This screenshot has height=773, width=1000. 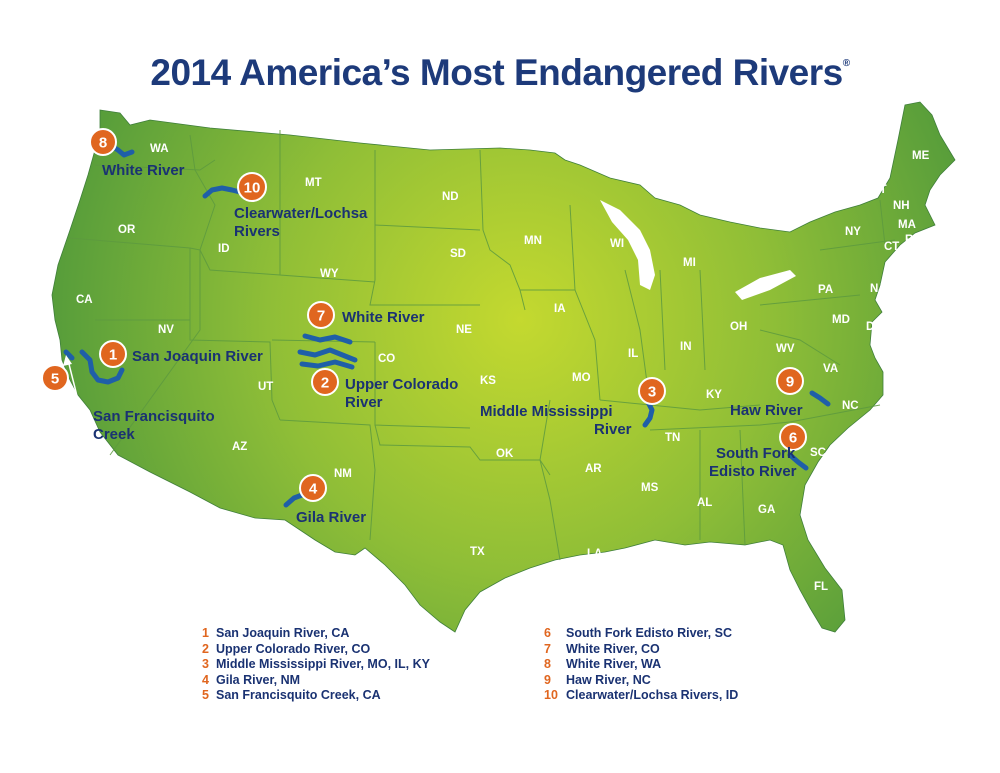 What do you see at coordinates (286, 648) in the screenshot?
I see `legend-item: 2 Upper Colorado River, CO` at bounding box center [286, 648].